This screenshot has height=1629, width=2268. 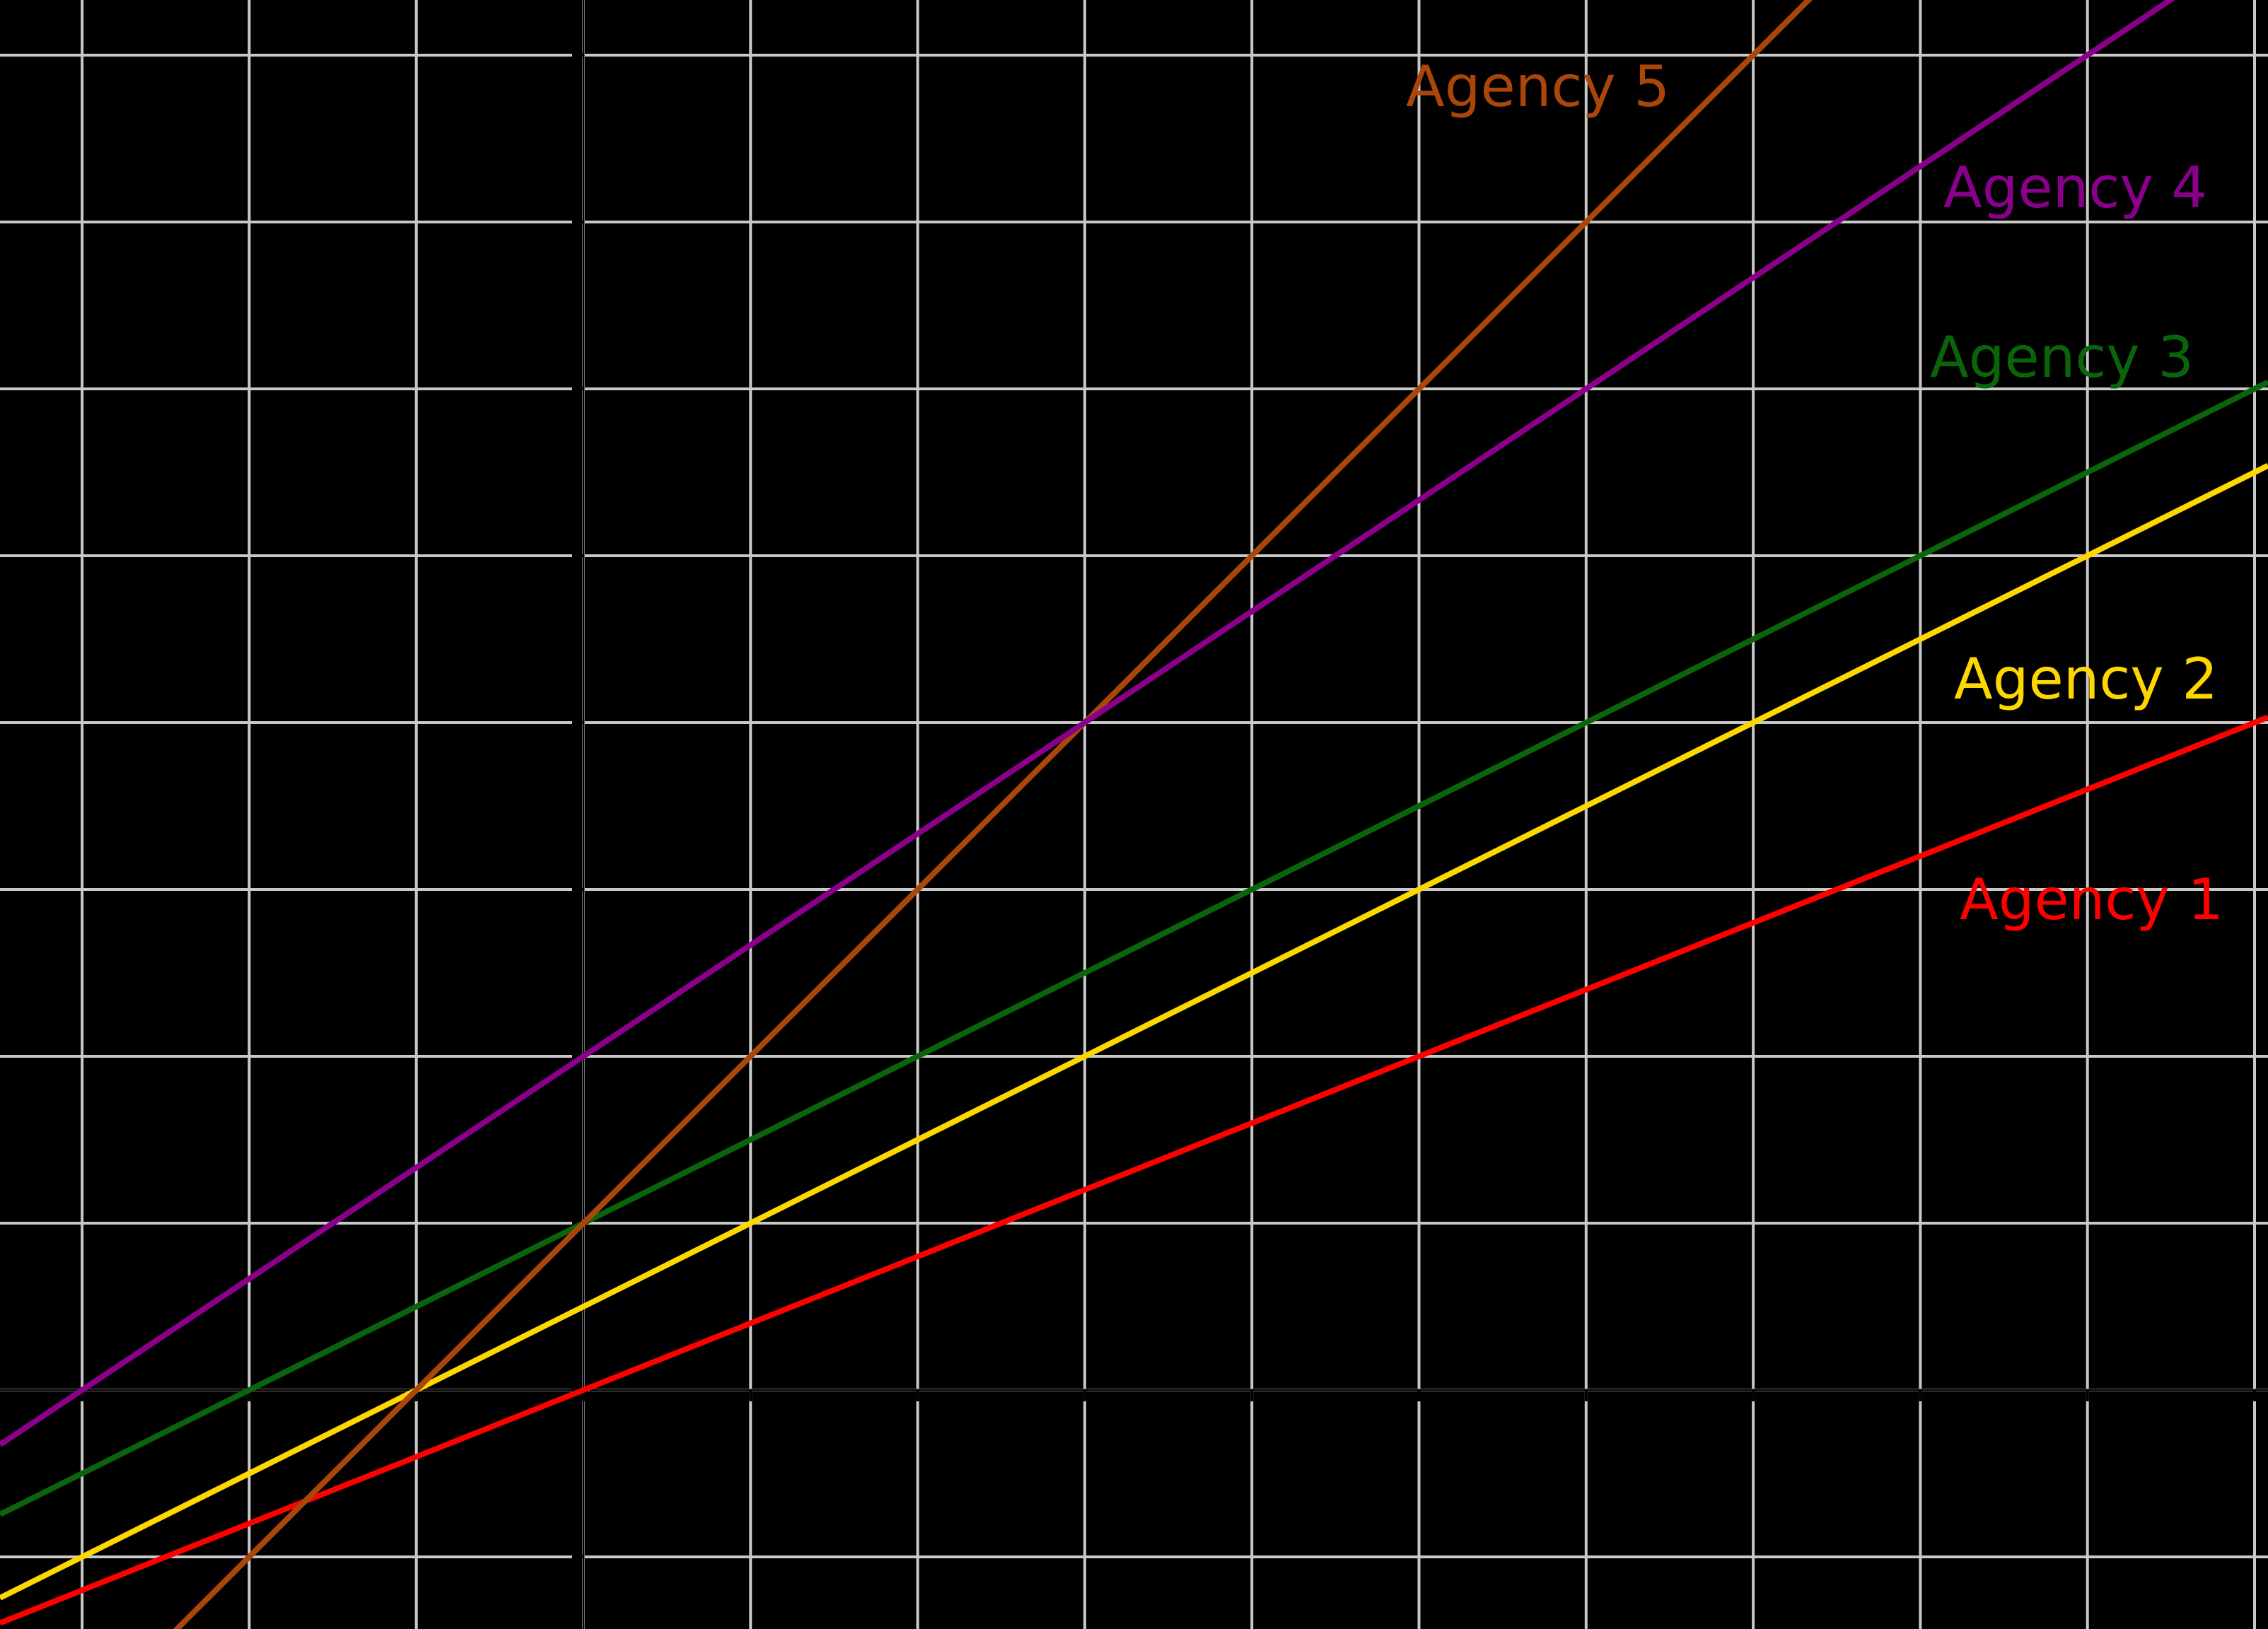 What do you see at coordinates (2091, 900) in the screenshot?
I see `series-label-agency-1: Agency 1` at bounding box center [2091, 900].